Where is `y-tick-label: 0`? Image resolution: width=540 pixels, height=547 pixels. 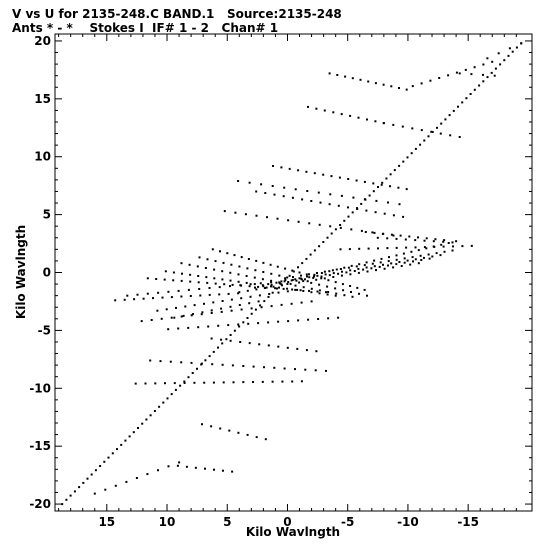
y-tick-label: 0 is located at coordinates (47, 273).